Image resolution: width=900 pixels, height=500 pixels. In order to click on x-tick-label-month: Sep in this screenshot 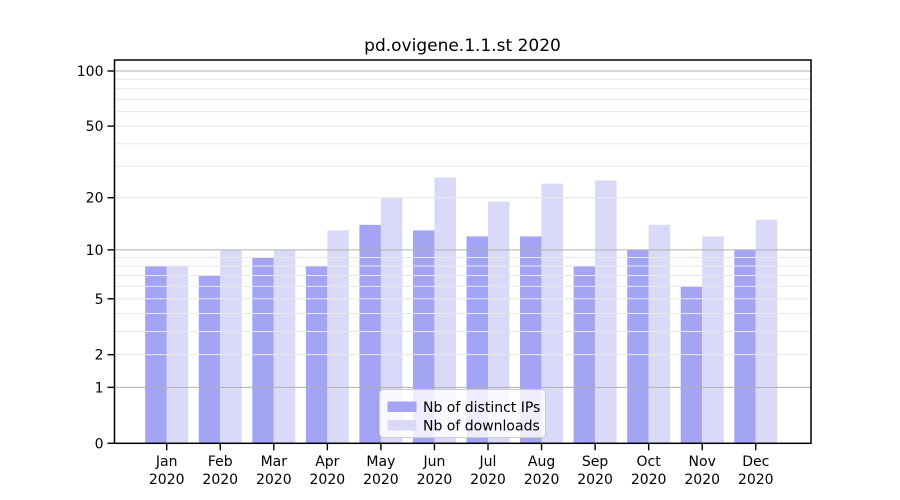, I will do `click(595, 462)`.